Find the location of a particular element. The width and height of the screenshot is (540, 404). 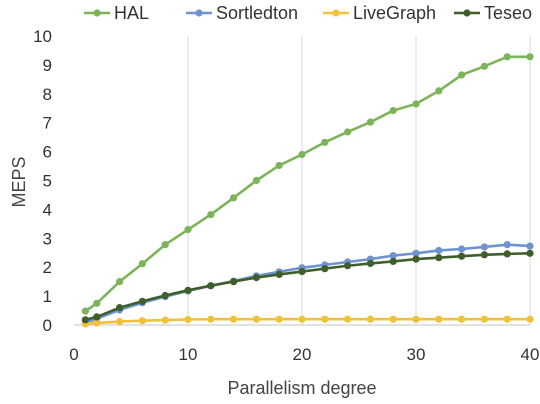

x-tick-label: 30 is located at coordinates (416, 354).